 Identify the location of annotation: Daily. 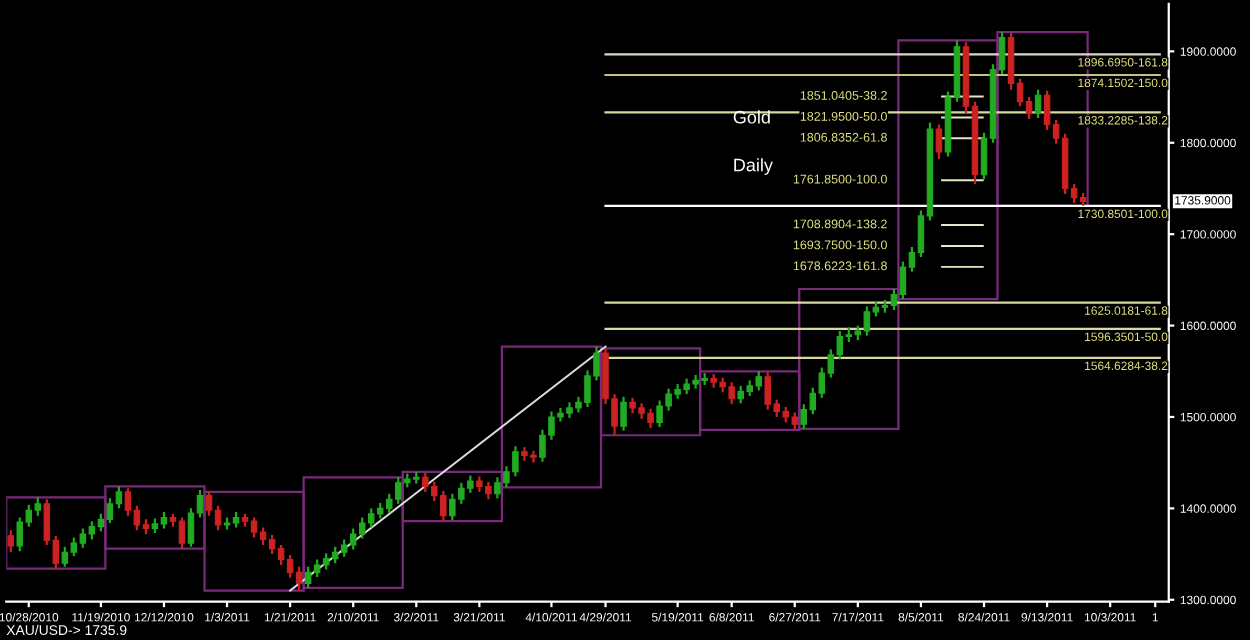
(753, 166).